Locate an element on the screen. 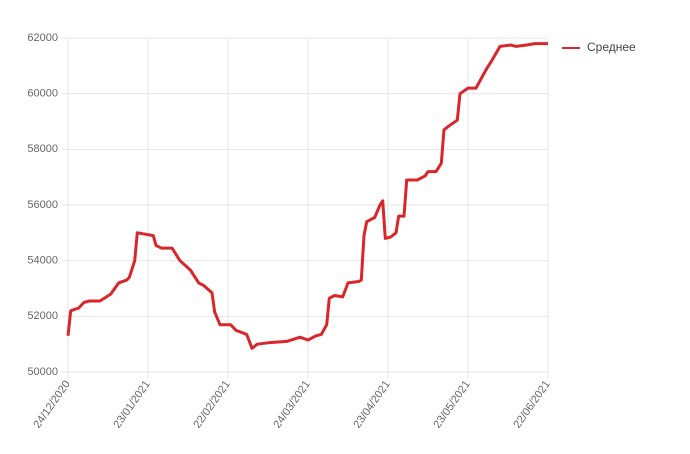 This screenshot has height=454, width=690. y-tick-label: 50000 is located at coordinates (42, 372).